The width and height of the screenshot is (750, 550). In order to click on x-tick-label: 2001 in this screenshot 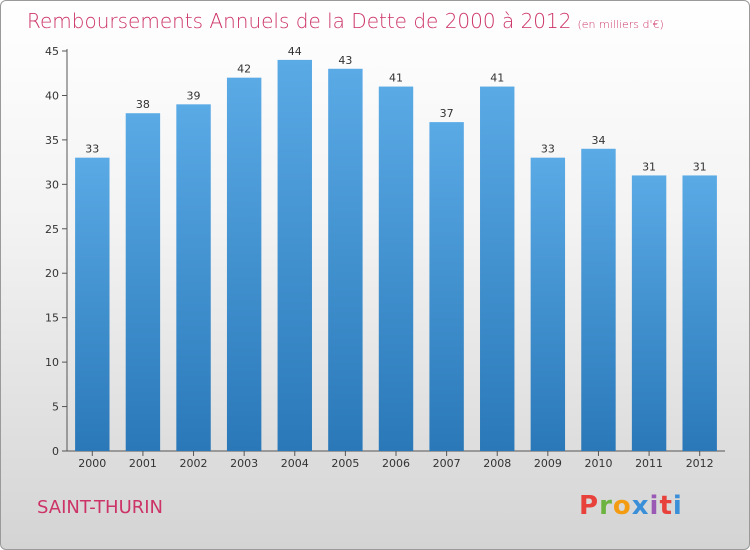, I will do `click(143, 463)`.